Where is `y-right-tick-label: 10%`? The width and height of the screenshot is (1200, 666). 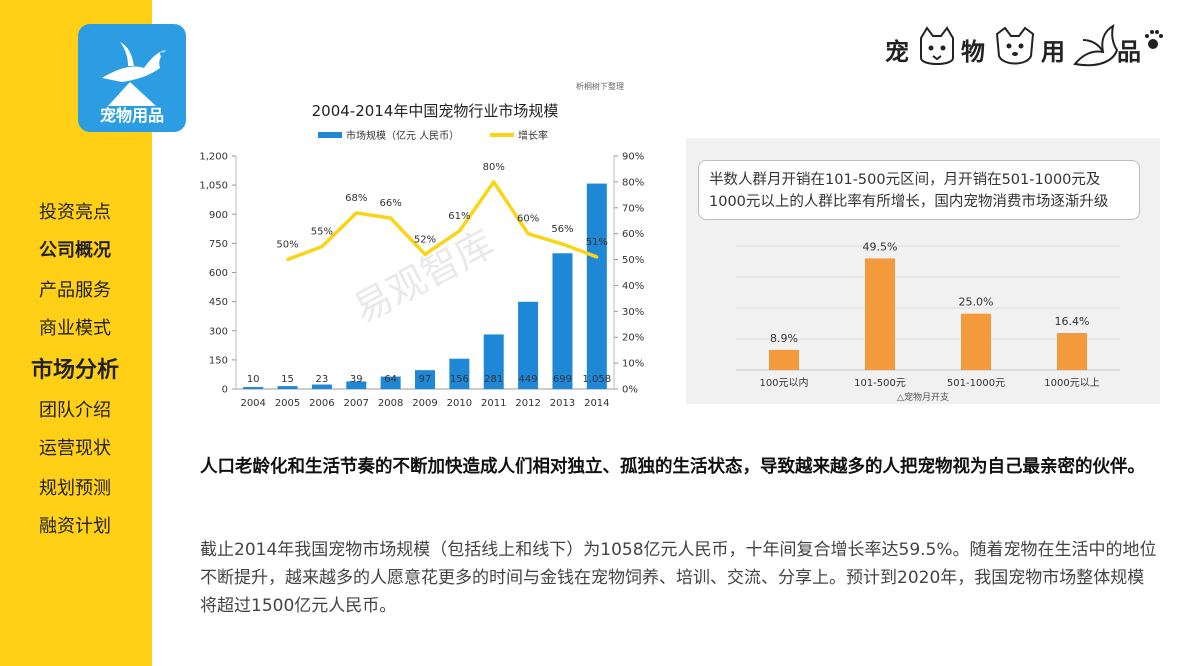 y-right-tick-label: 10% is located at coordinates (633, 364).